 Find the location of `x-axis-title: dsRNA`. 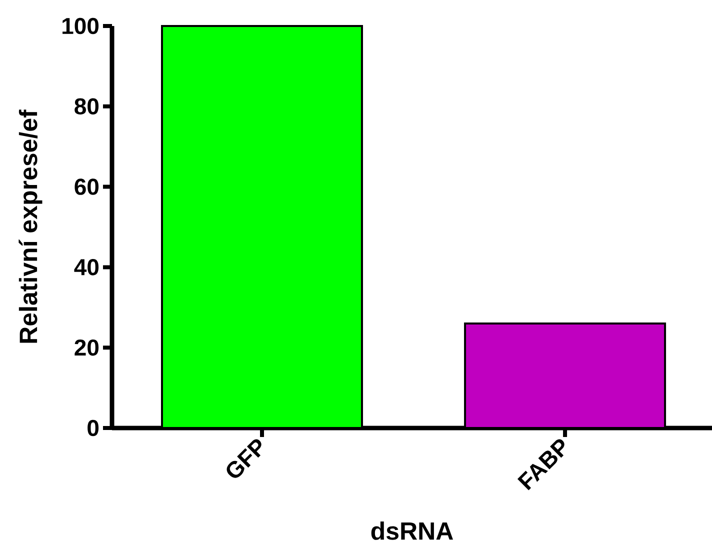

x-axis-title: dsRNA is located at coordinates (412, 531).